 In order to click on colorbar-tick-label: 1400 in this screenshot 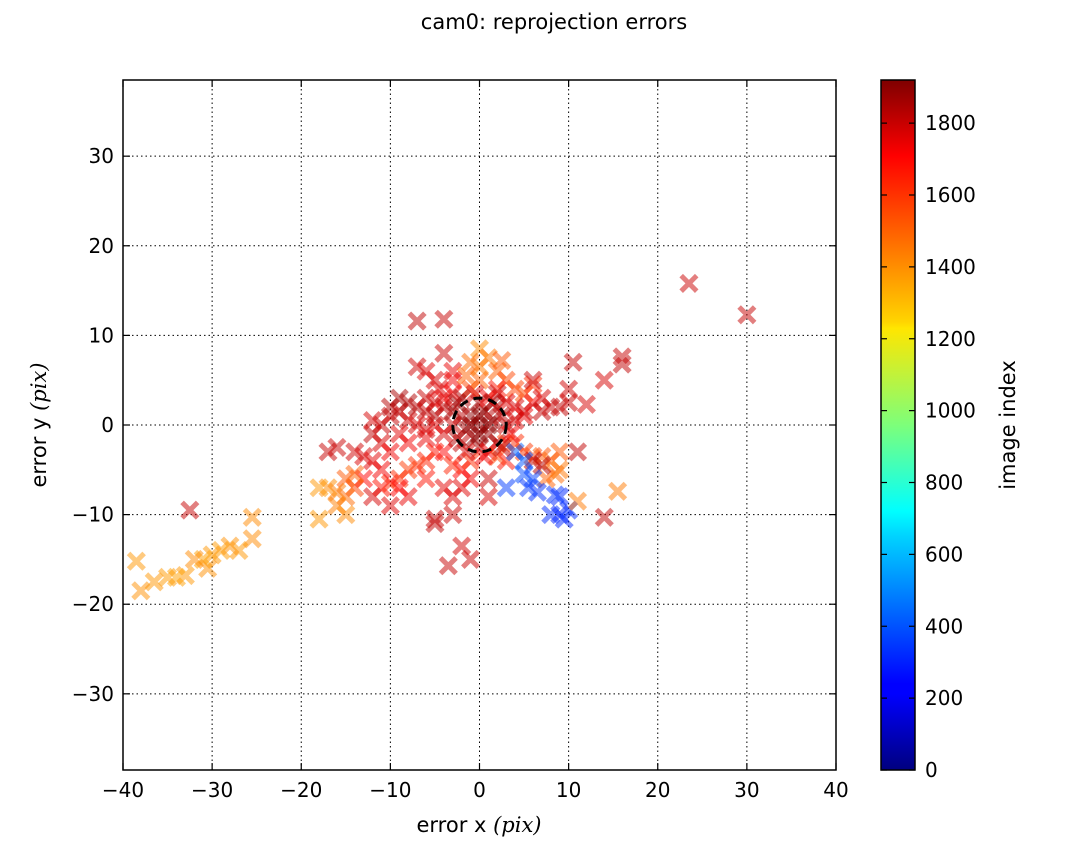, I will do `click(950, 267)`.